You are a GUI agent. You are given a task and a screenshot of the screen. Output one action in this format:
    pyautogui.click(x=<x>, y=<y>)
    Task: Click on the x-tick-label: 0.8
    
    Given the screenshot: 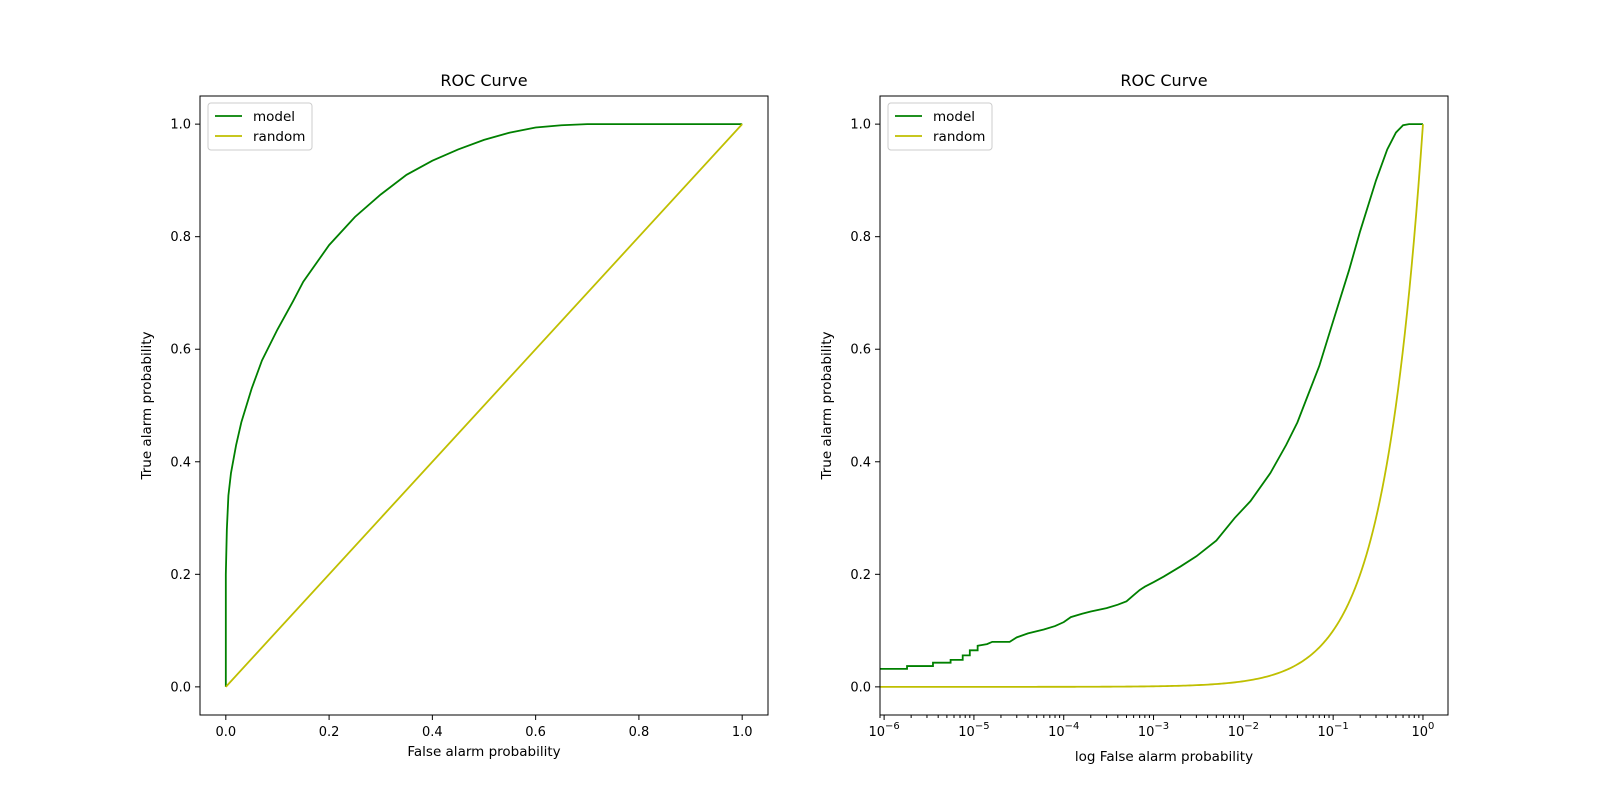 What is the action you would take?
    pyautogui.click(x=639, y=732)
    